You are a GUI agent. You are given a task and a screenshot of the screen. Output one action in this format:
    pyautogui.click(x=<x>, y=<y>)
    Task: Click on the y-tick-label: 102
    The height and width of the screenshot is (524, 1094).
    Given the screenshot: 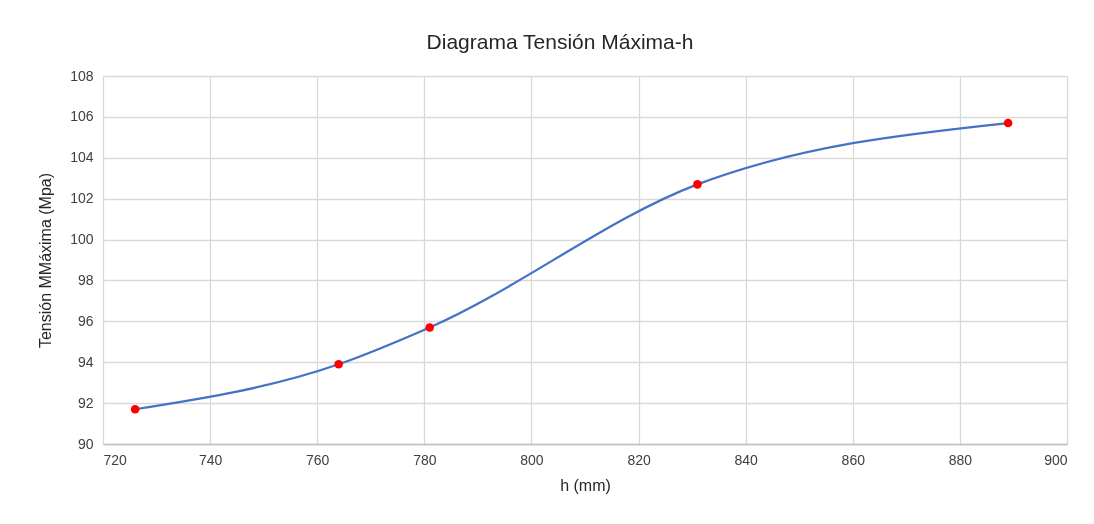 What is the action you would take?
    pyautogui.click(x=82, y=198)
    